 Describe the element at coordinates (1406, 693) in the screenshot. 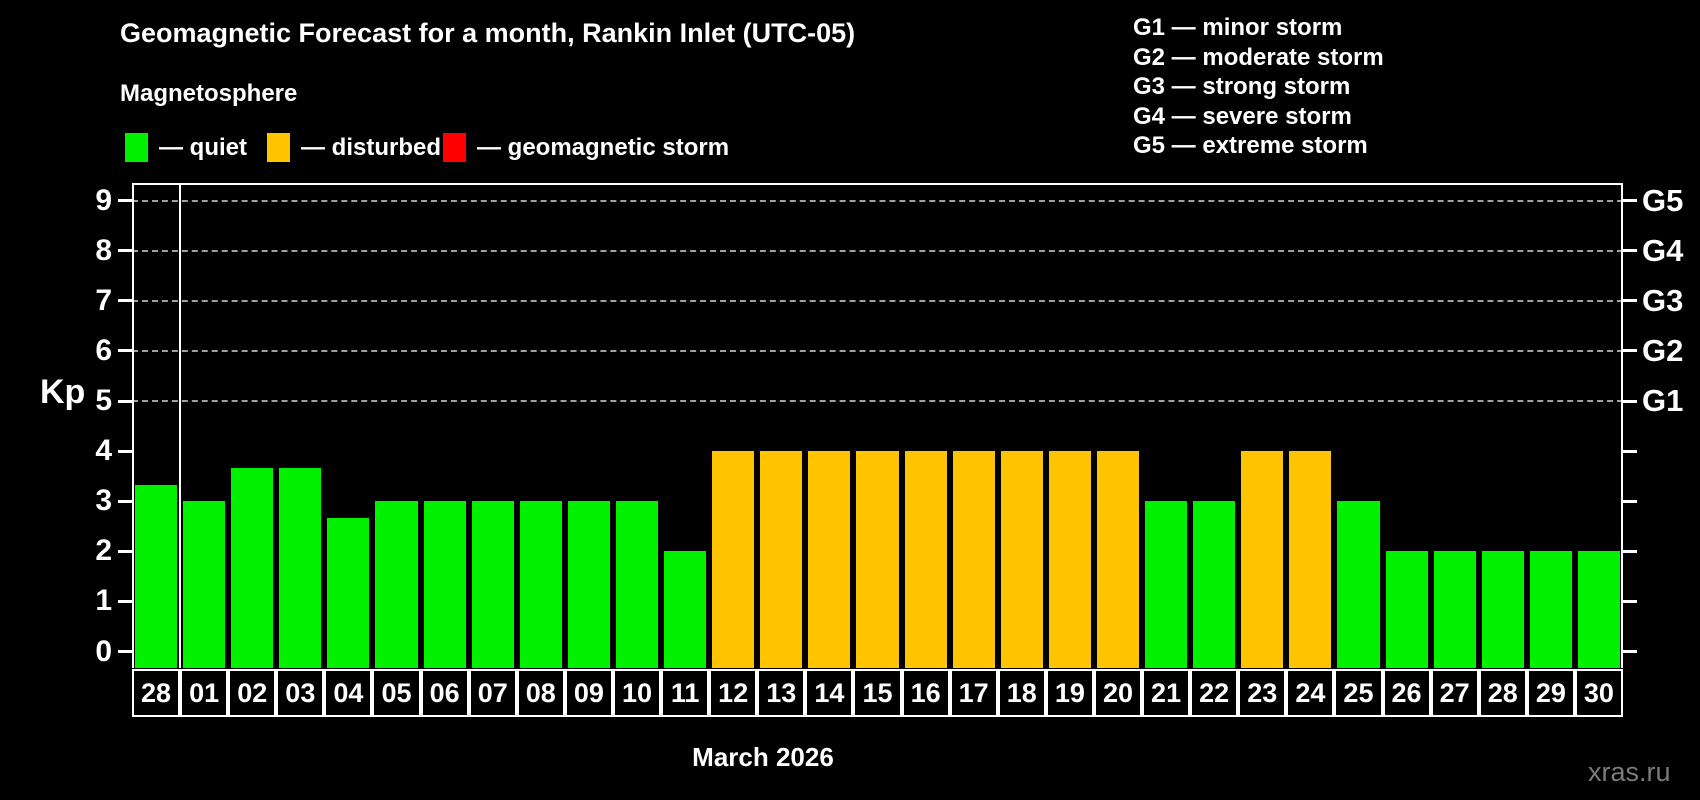

I see `day-label-cell: 26` at that location.